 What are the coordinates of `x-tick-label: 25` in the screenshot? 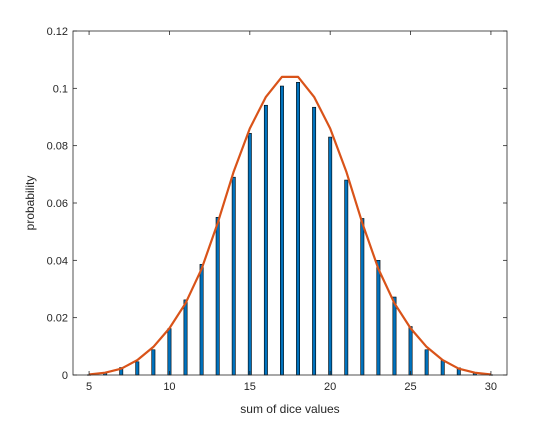 It's located at (410, 387).